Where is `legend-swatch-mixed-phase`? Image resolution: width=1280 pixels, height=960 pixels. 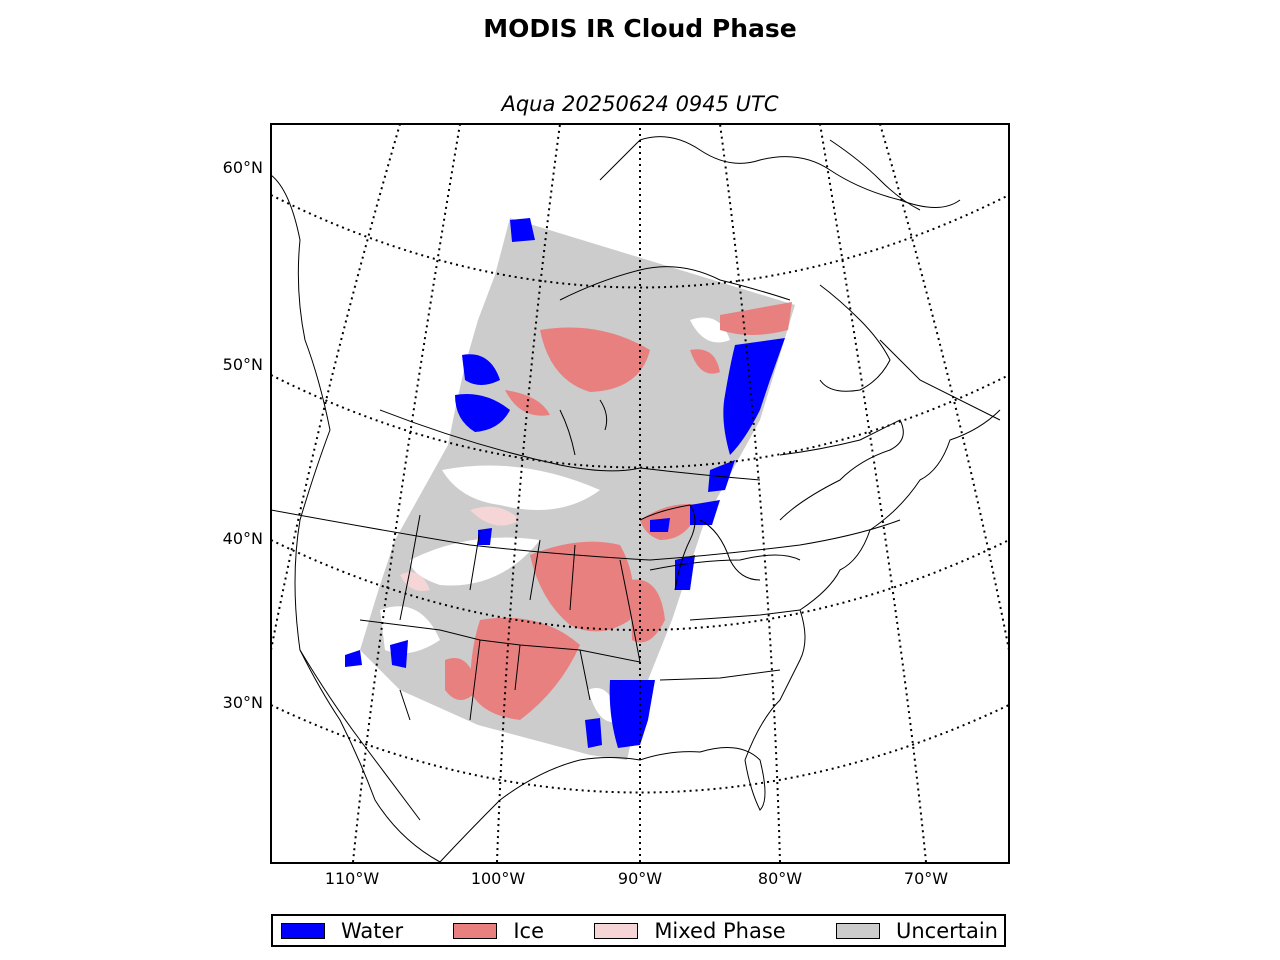
legend-swatch-mixed-phase is located at coordinates (616, 930).